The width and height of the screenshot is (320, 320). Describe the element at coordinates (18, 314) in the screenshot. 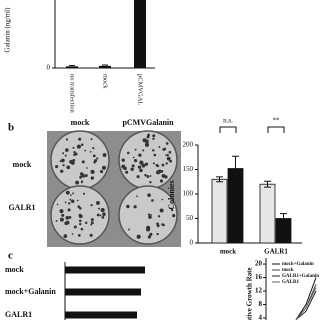

I see `category-label: GALR1` at that location.